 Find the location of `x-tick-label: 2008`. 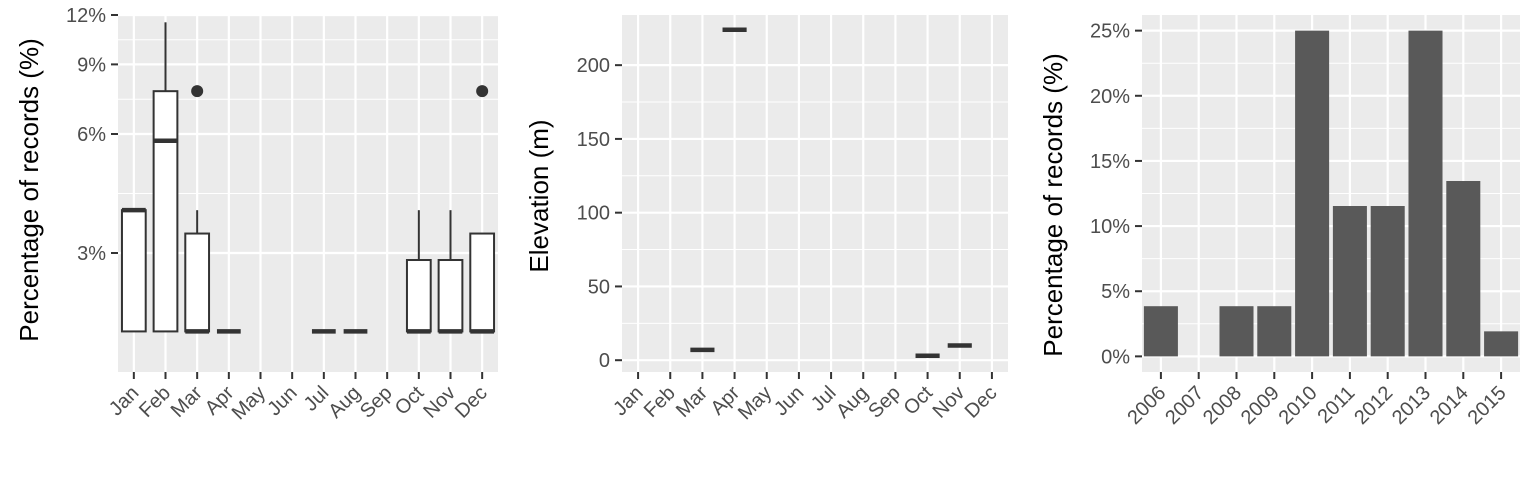

x-tick-label: 2008 is located at coordinates (1222, 405).